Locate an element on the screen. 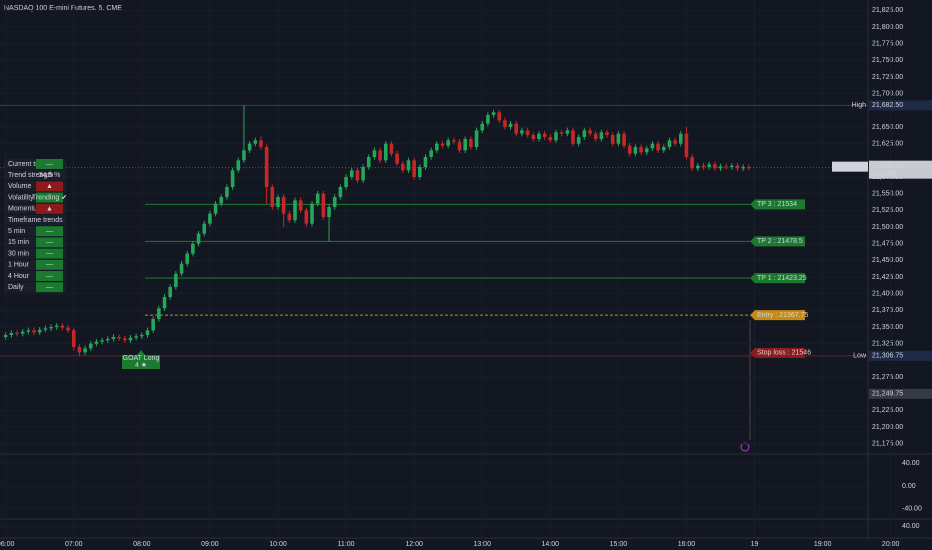  y-tick-label: 21,550.00 is located at coordinates (887, 194).